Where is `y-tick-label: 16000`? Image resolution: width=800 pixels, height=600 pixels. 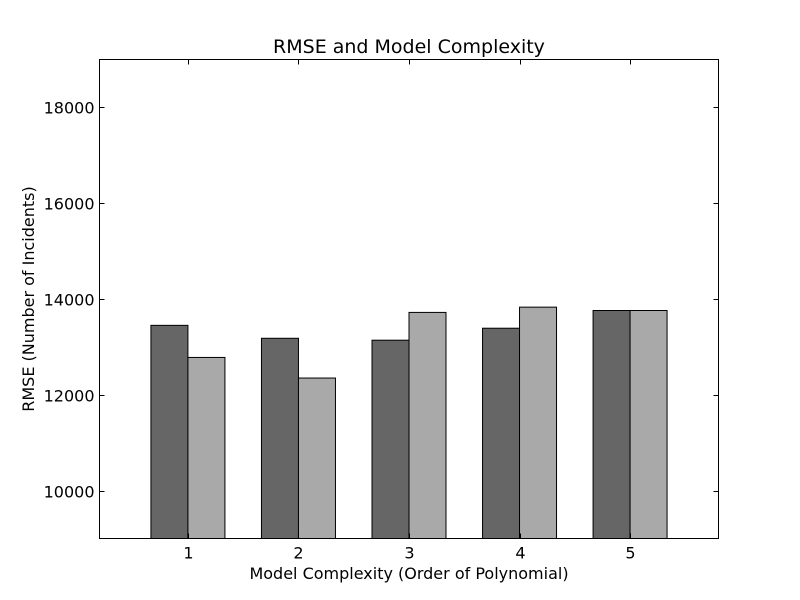 y-tick-label: 16000 is located at coordinates (69, 204).